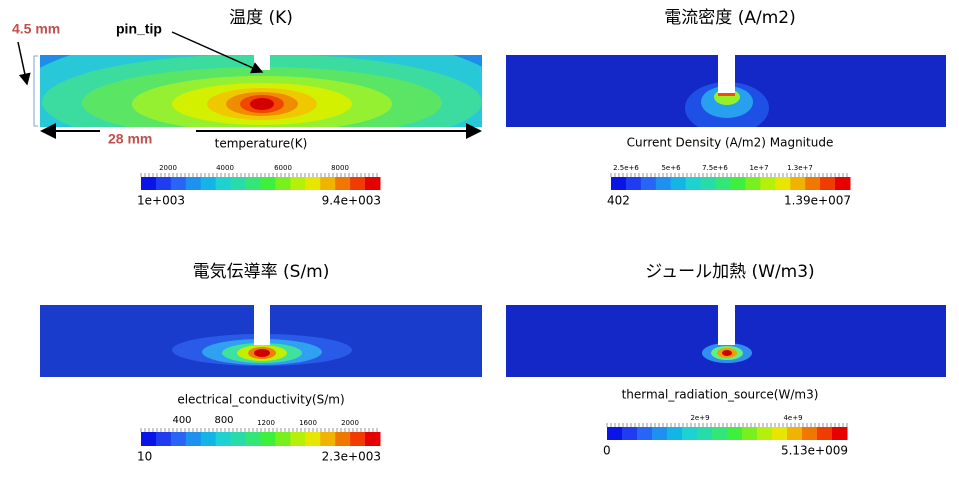  I want to click on colorbar-min: 10, so click(144, 457).